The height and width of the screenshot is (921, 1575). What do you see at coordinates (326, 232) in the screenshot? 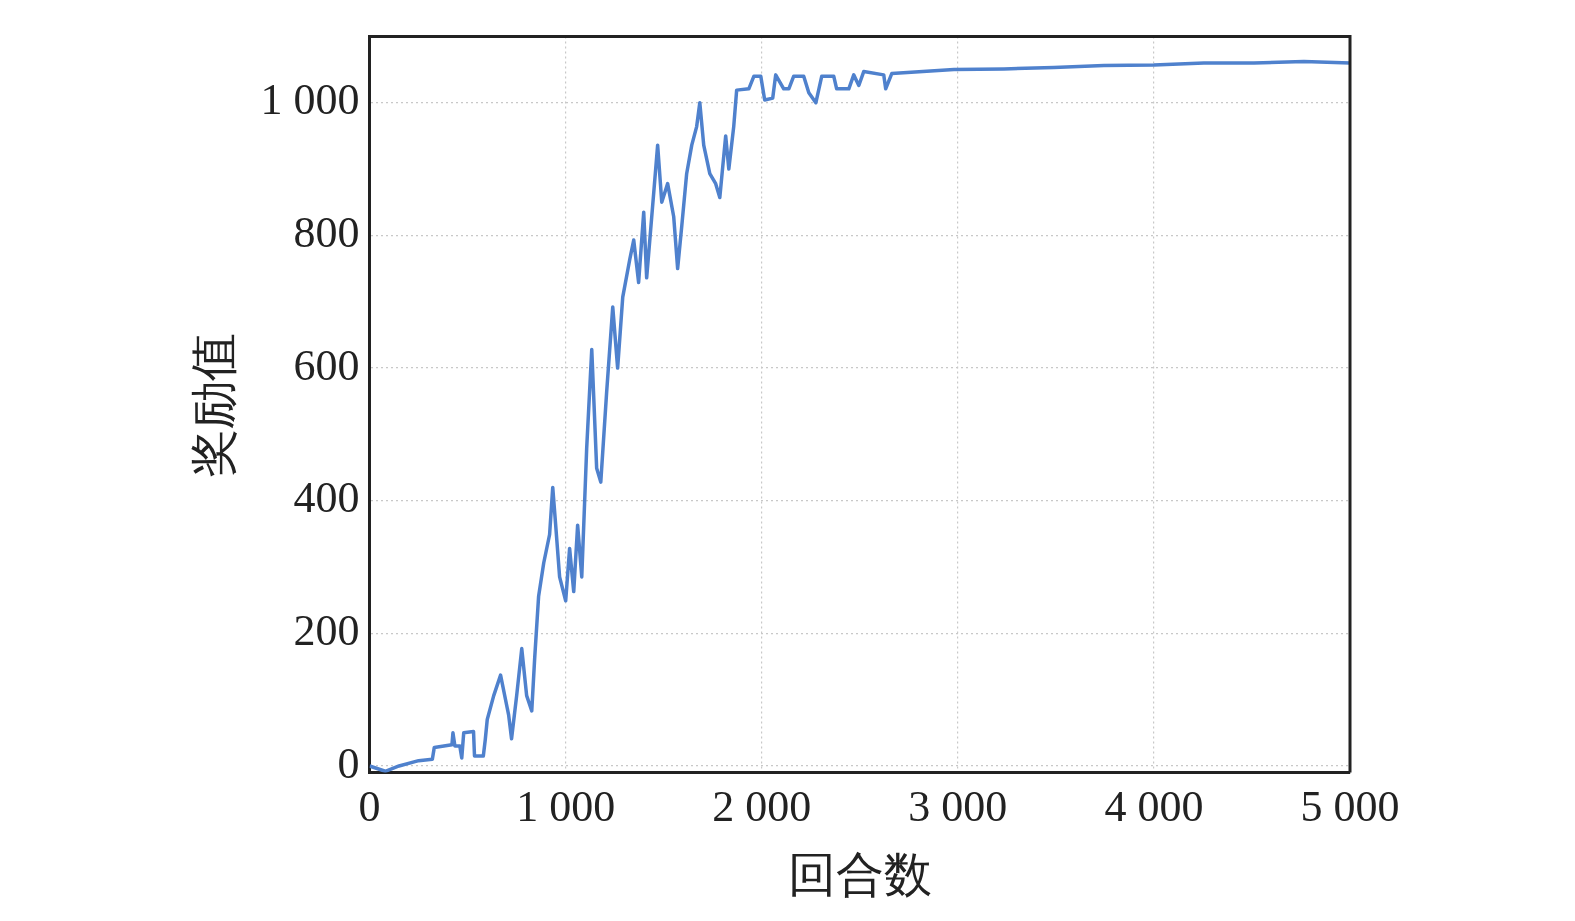
I see `y-tick-label: 800` at bounding box center [326, 232].